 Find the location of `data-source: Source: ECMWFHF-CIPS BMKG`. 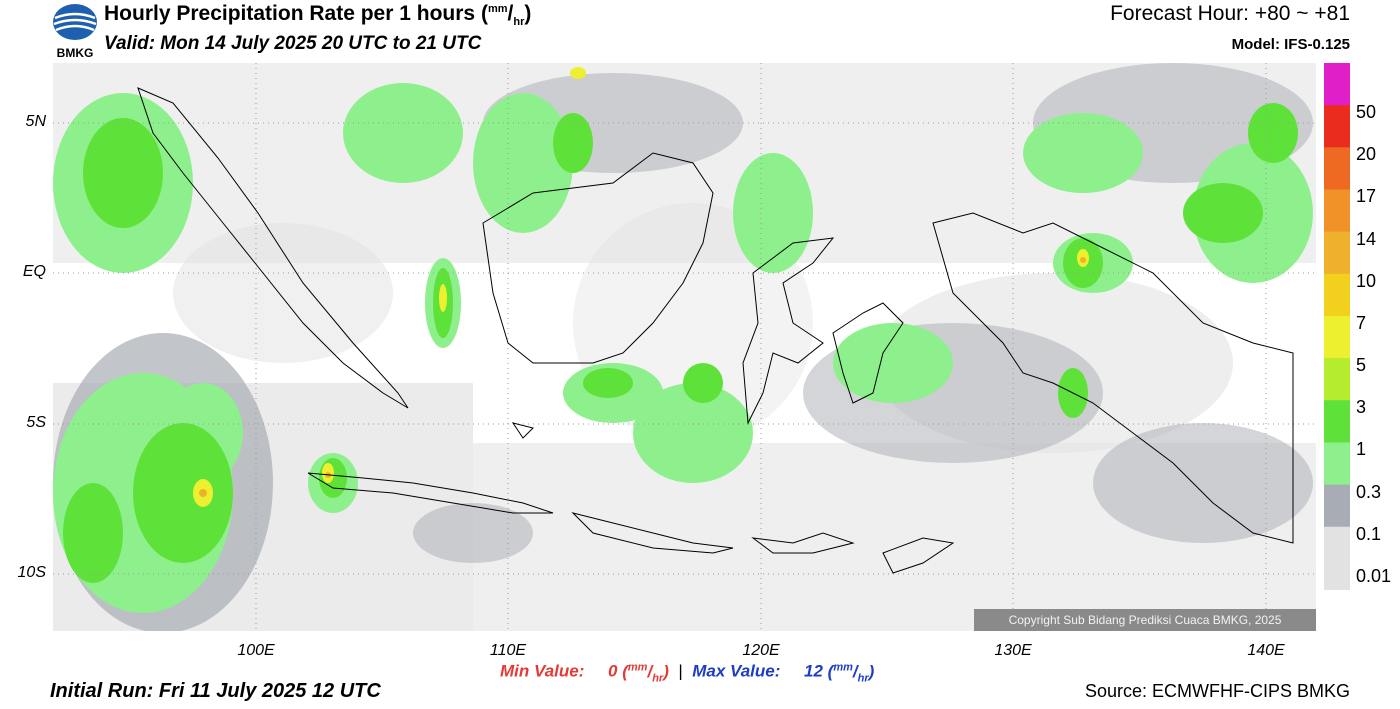

data-source: Source: ECMWFHF-CIPS BMKG is located at coordinates (1217, 691).